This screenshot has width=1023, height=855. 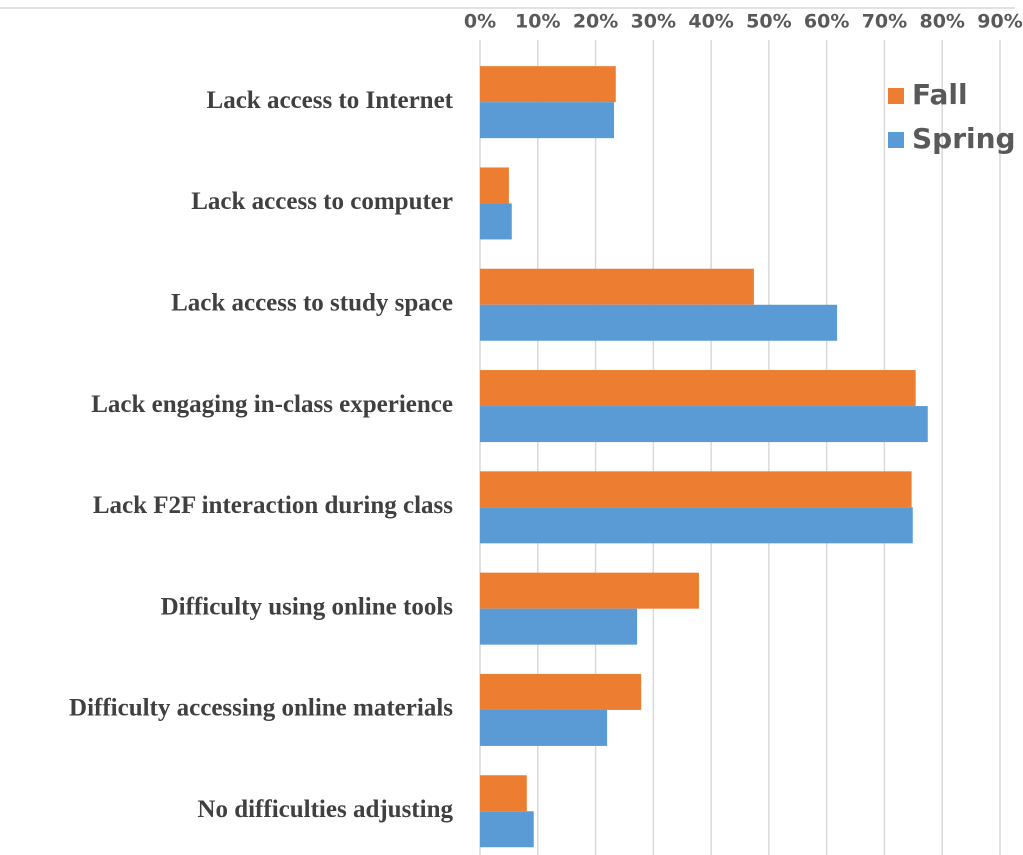 I want to click on x-tick-label: 70%, so click(x=884, y=22).